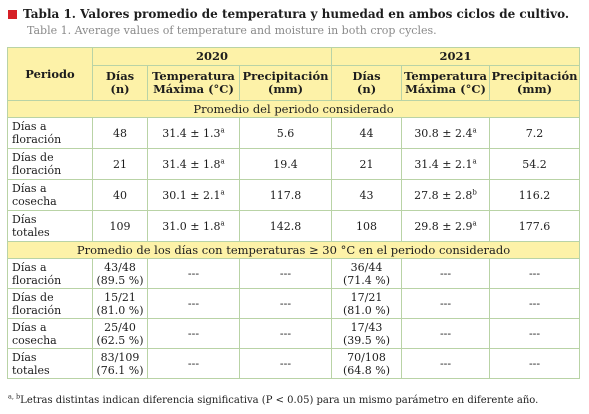 The image size is (589, 414). Describe the element at coordinates (31, 370) in the screenshot. I see `periodo-line2: totales` at that location.